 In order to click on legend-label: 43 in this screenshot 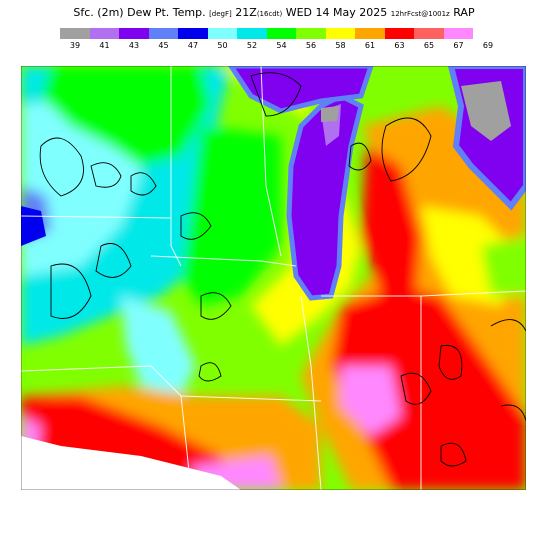, I will do `click(134, 45)`.